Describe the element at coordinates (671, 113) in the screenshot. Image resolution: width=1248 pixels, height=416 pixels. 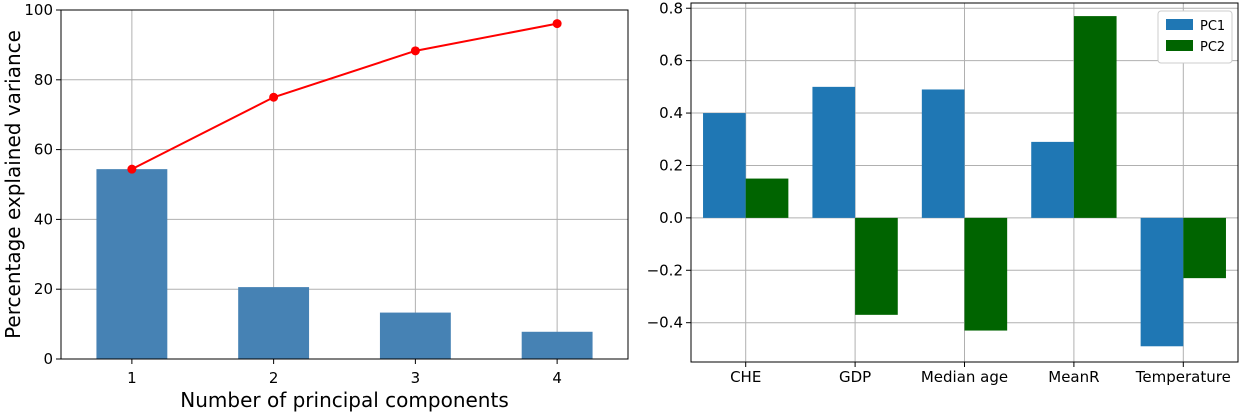
I see `y-tick-label: 0.4` at that location.